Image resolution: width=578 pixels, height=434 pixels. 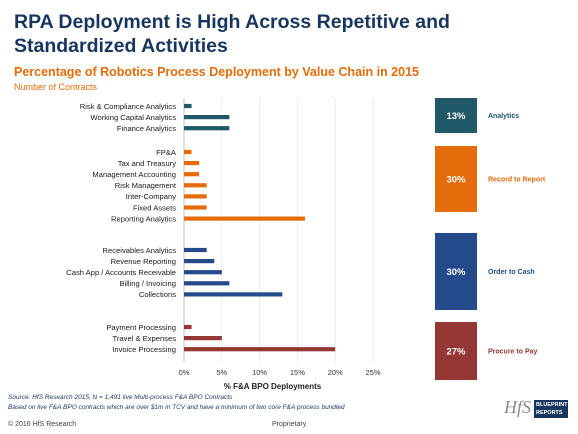 What do you see at coordinates (141, 327) in the screenshot?
I see `category-label: Payment Processing` at bounding box center [141, 327].